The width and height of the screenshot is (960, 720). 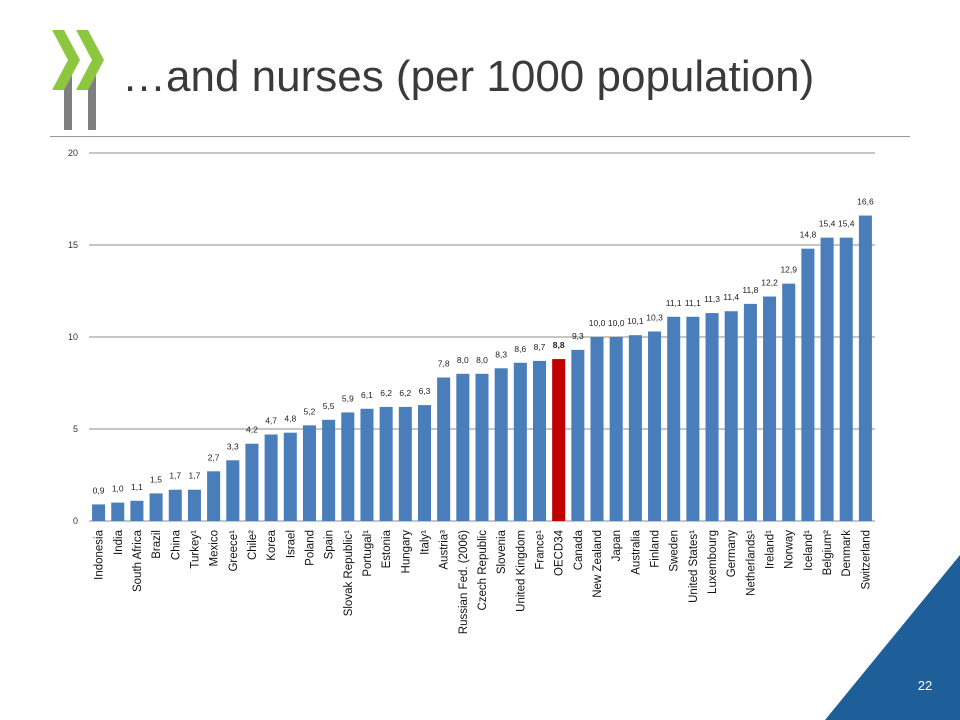 What do you see at coordinates (520, 349) in the screenshot?
I see `data-label: 8,6` at bounding box center [520, 349].